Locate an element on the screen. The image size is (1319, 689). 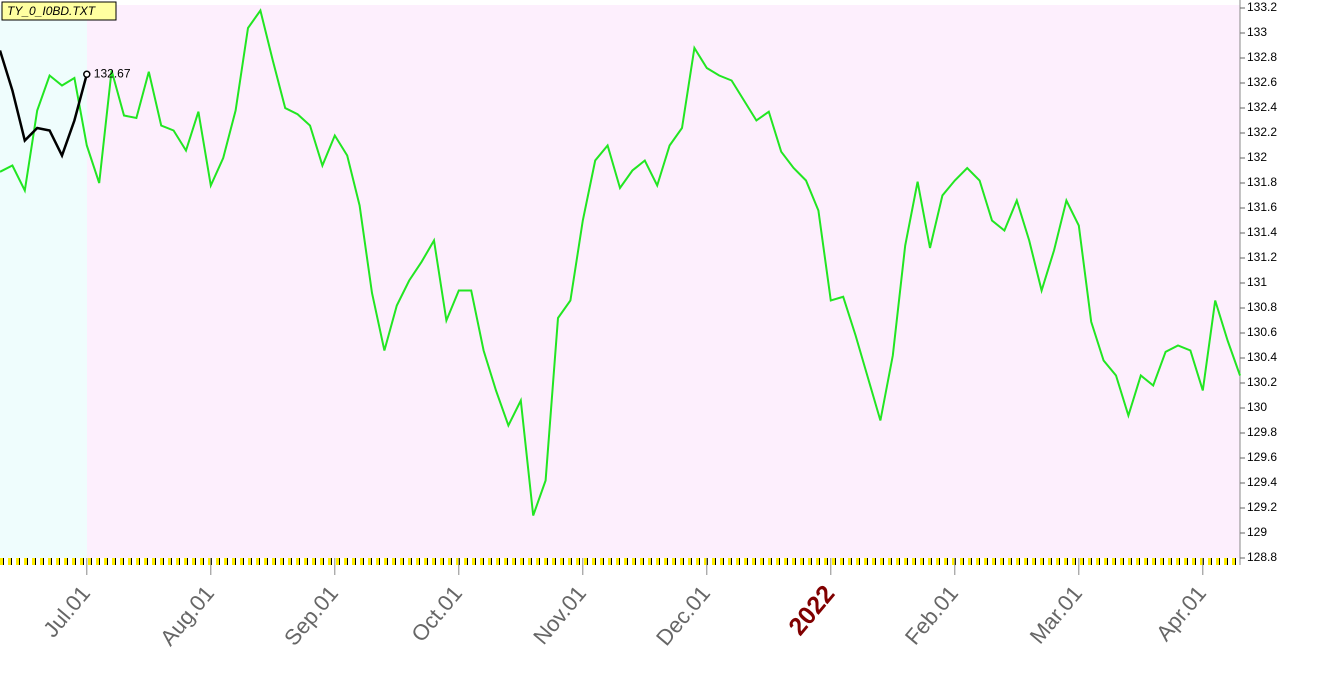
y-tick-label: 128.8 is located at coordinates (1262, 557).